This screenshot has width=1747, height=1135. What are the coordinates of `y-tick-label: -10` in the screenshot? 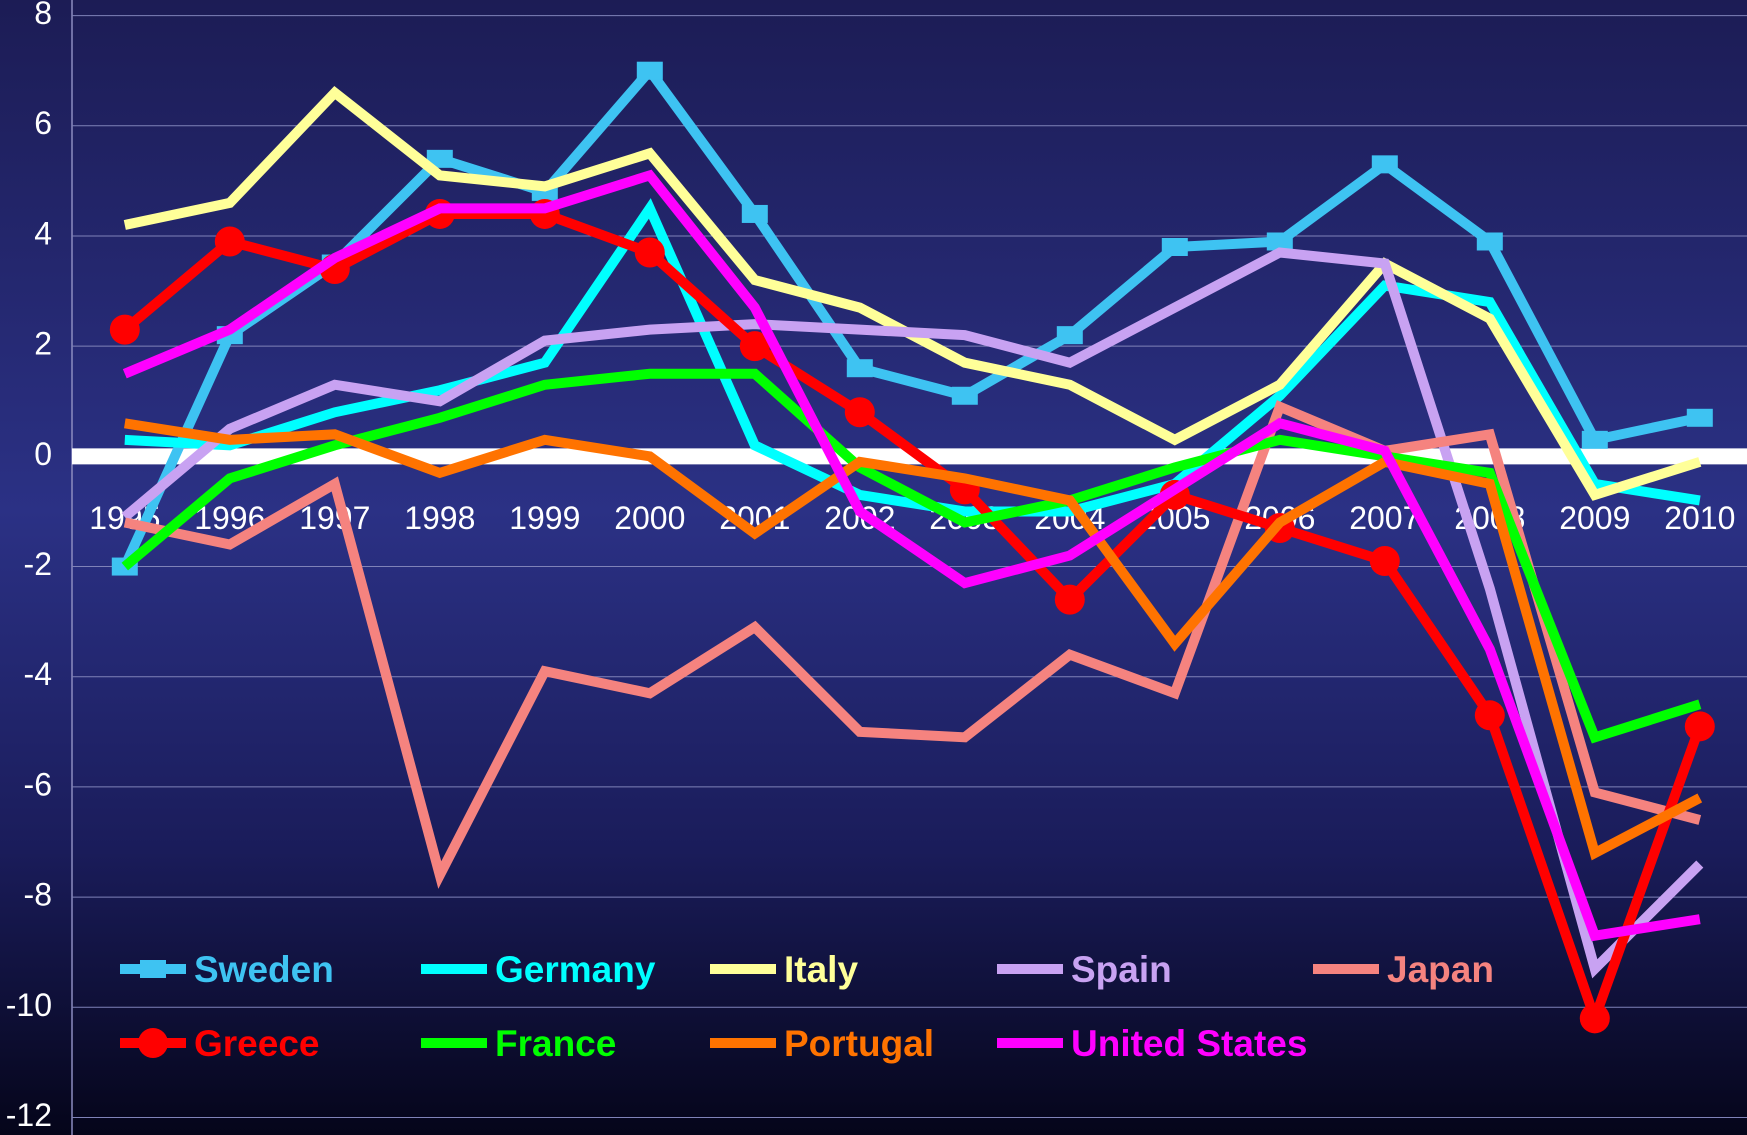 It's located at (29, 1005).